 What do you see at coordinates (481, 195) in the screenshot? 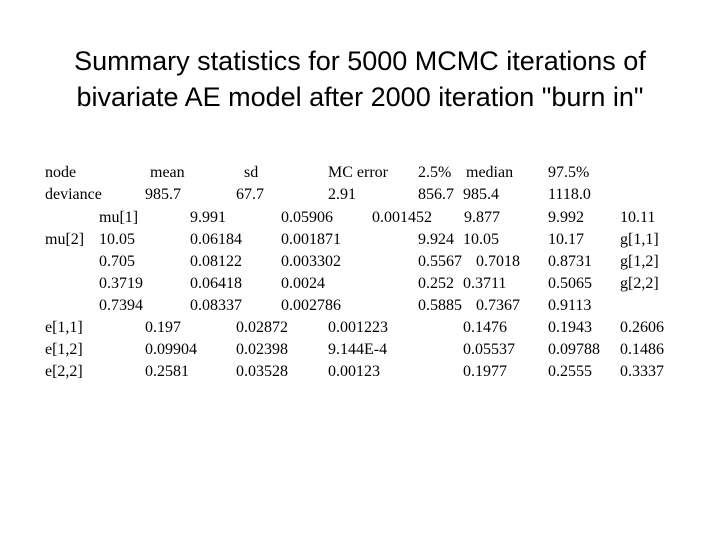
I see `table-cell: 985.4` at bounding box center [481, 195].